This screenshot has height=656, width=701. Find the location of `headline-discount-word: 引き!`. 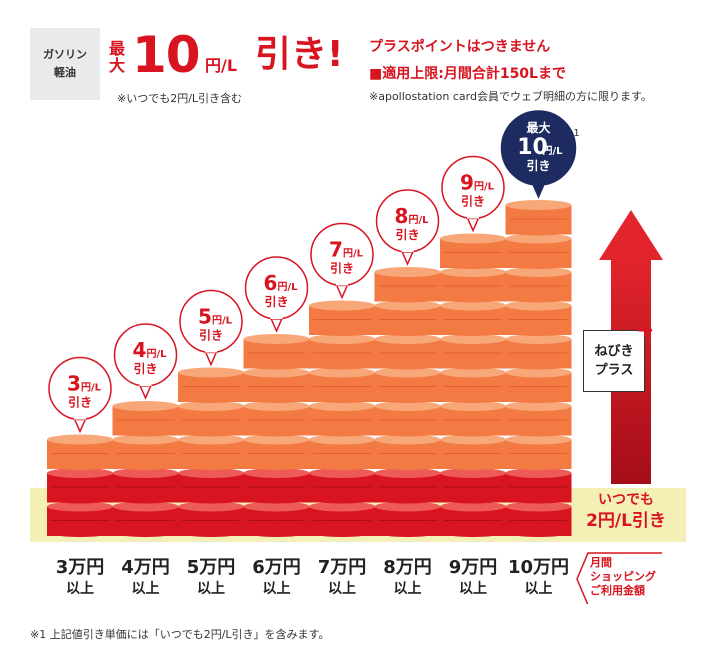

headline-discount-word: 引き! is located at coordinates (299, 54).